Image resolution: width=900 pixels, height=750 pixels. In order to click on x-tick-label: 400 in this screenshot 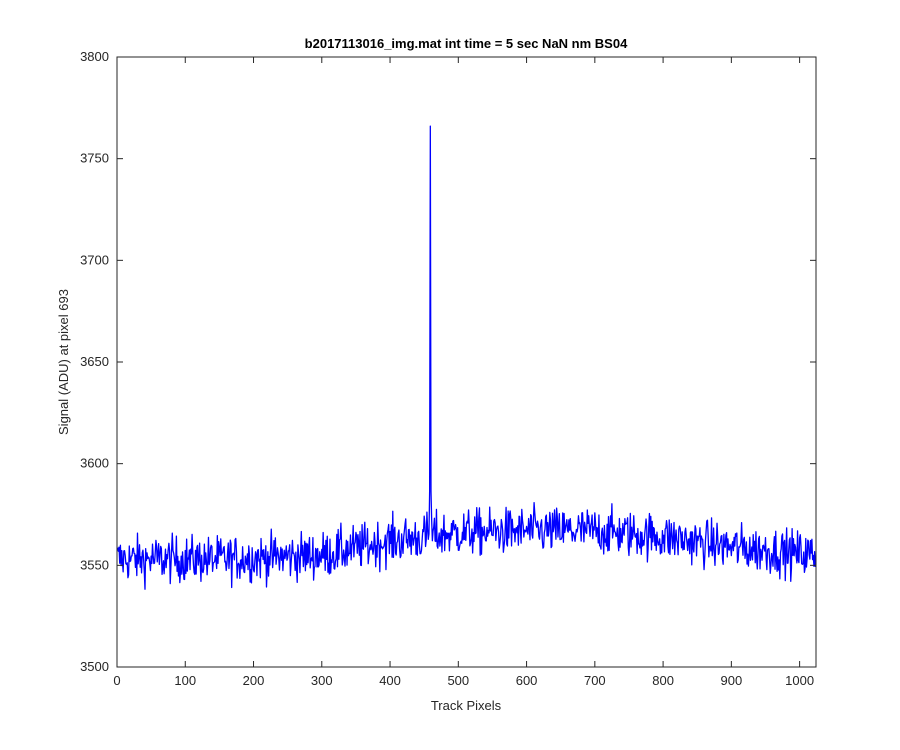, I will do `click(390, 680)`.